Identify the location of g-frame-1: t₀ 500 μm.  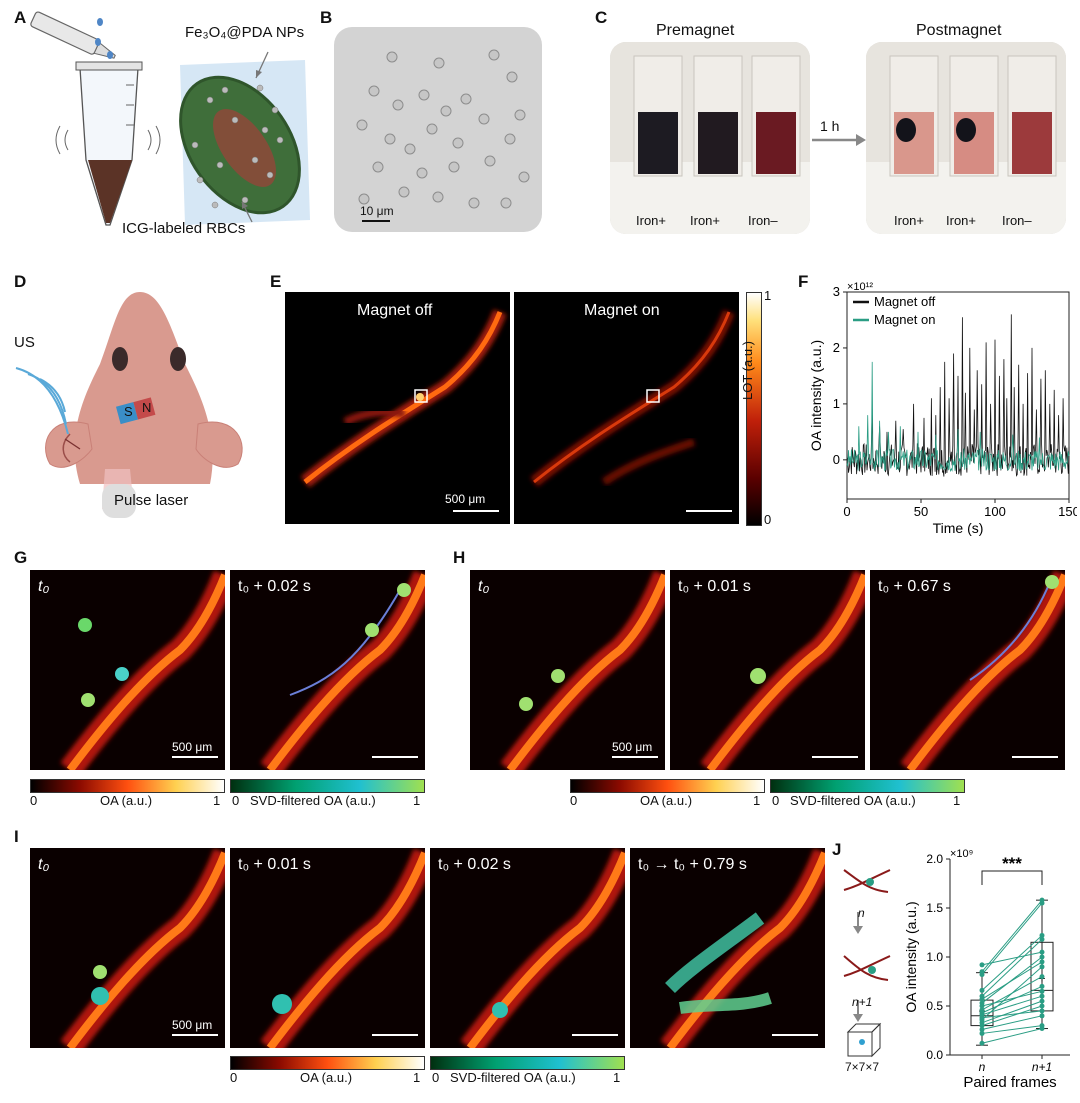
(127, 670).